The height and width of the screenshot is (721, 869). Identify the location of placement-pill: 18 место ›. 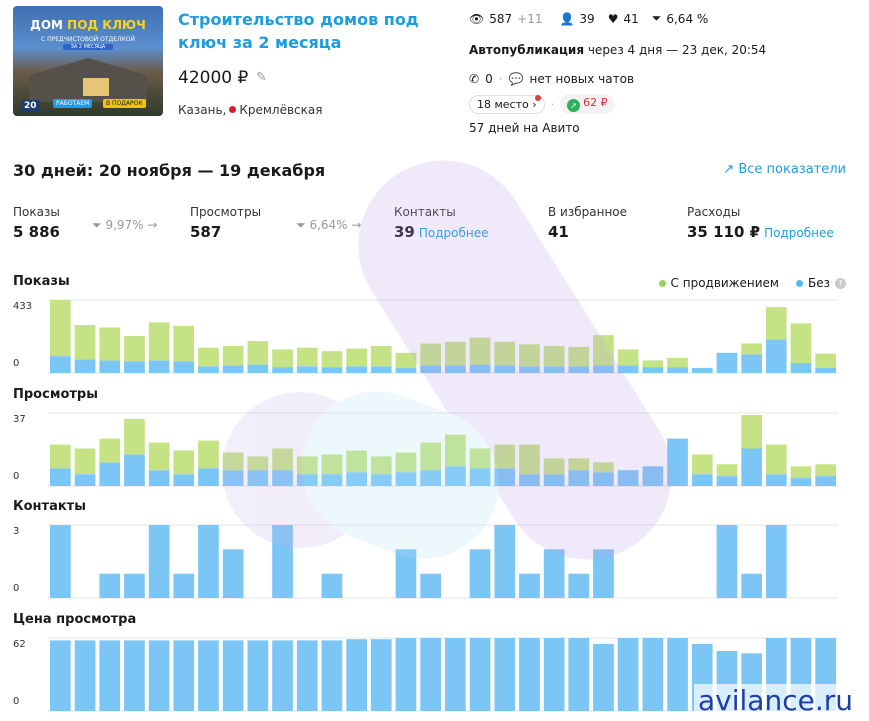
(507, 104).